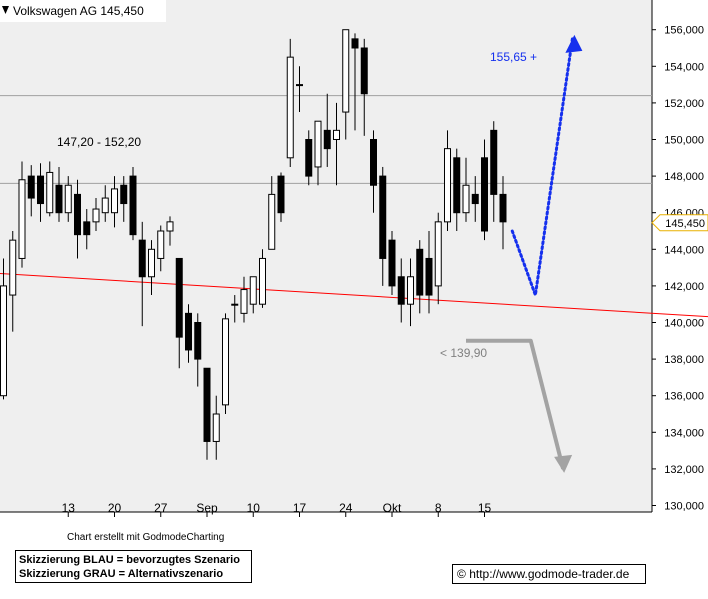  I want to click on legend-line-gray: Skizzierung GRAU = Alternativszenario, so click(121, 574).